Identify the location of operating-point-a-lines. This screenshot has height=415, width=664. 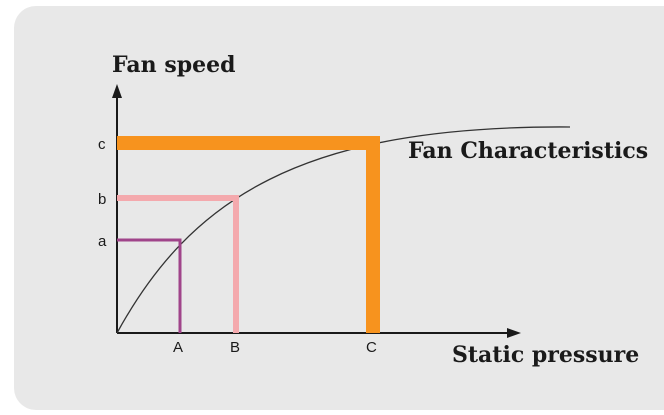
(149, 285).